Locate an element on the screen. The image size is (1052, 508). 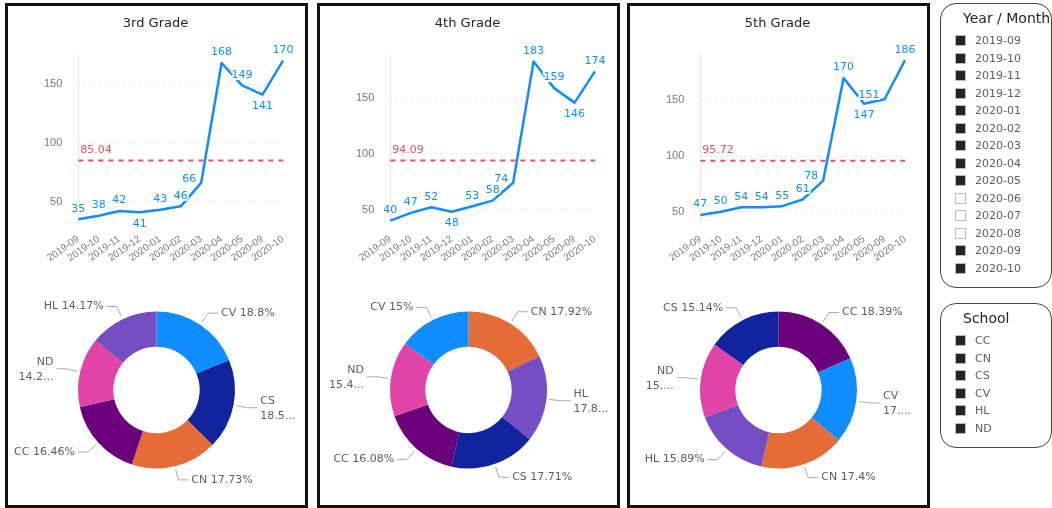
data-label: 38 is located at coordinates (98, 205).